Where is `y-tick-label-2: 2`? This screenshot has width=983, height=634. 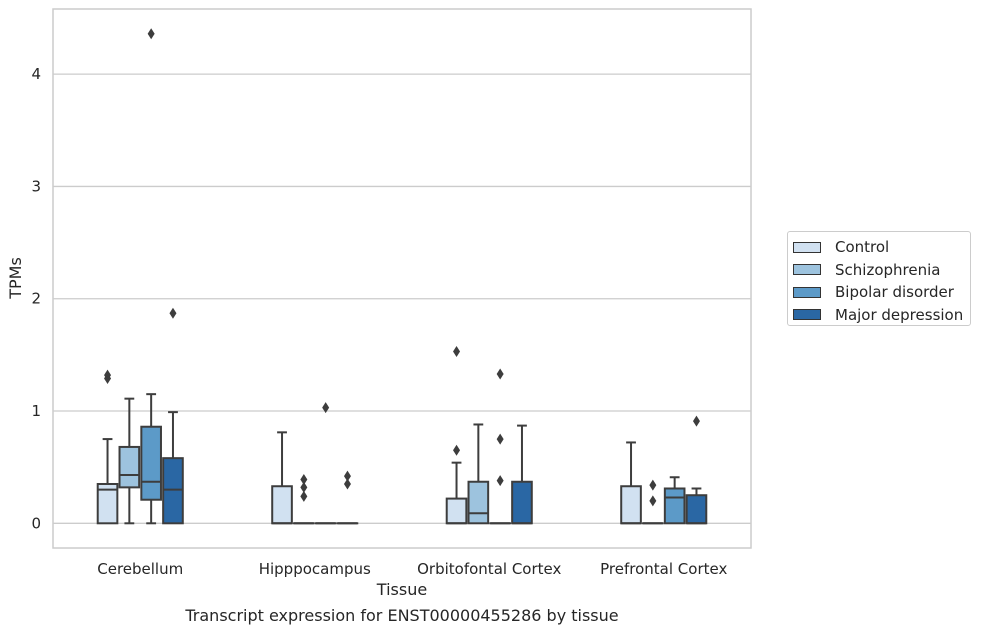
y-tick-label-2: 2 is located at coordinates (36, 299).